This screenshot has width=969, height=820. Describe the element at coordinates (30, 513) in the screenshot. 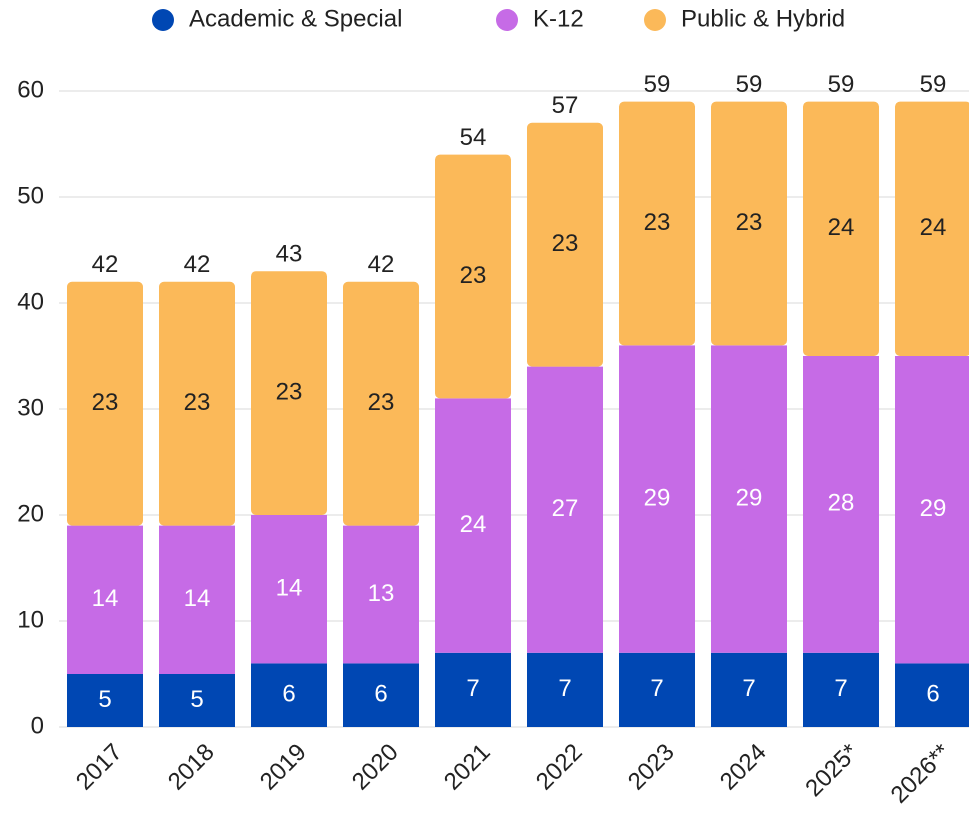

I see `y-tick-label: 20` at that location.